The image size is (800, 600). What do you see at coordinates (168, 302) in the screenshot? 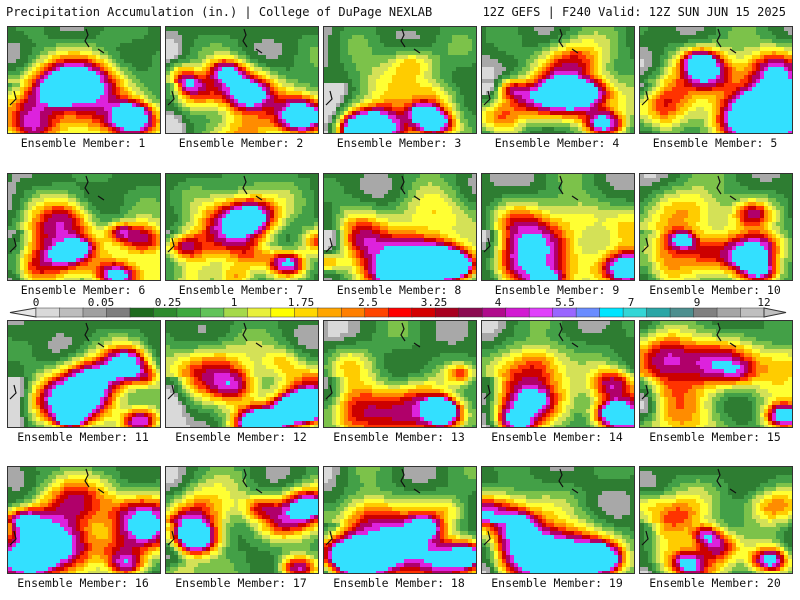
I see `colorbar-tick-label: 0.25` at bounding box center [168, 302].